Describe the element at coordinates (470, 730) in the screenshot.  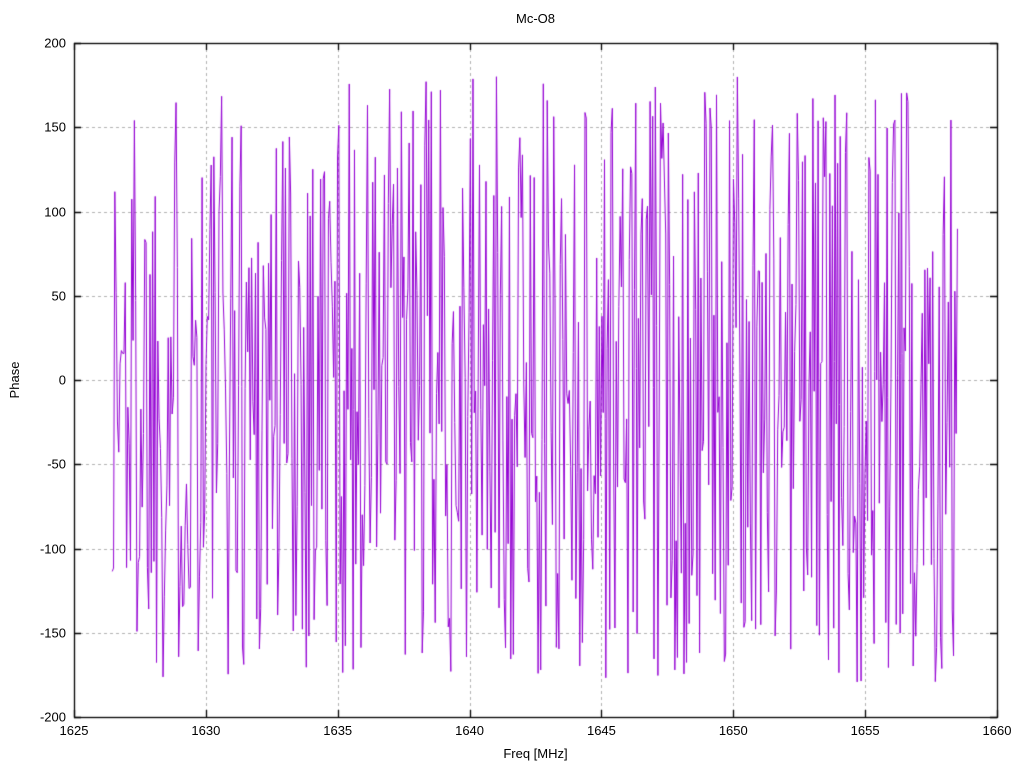
I see `x-tick-label: 1640` at that location.